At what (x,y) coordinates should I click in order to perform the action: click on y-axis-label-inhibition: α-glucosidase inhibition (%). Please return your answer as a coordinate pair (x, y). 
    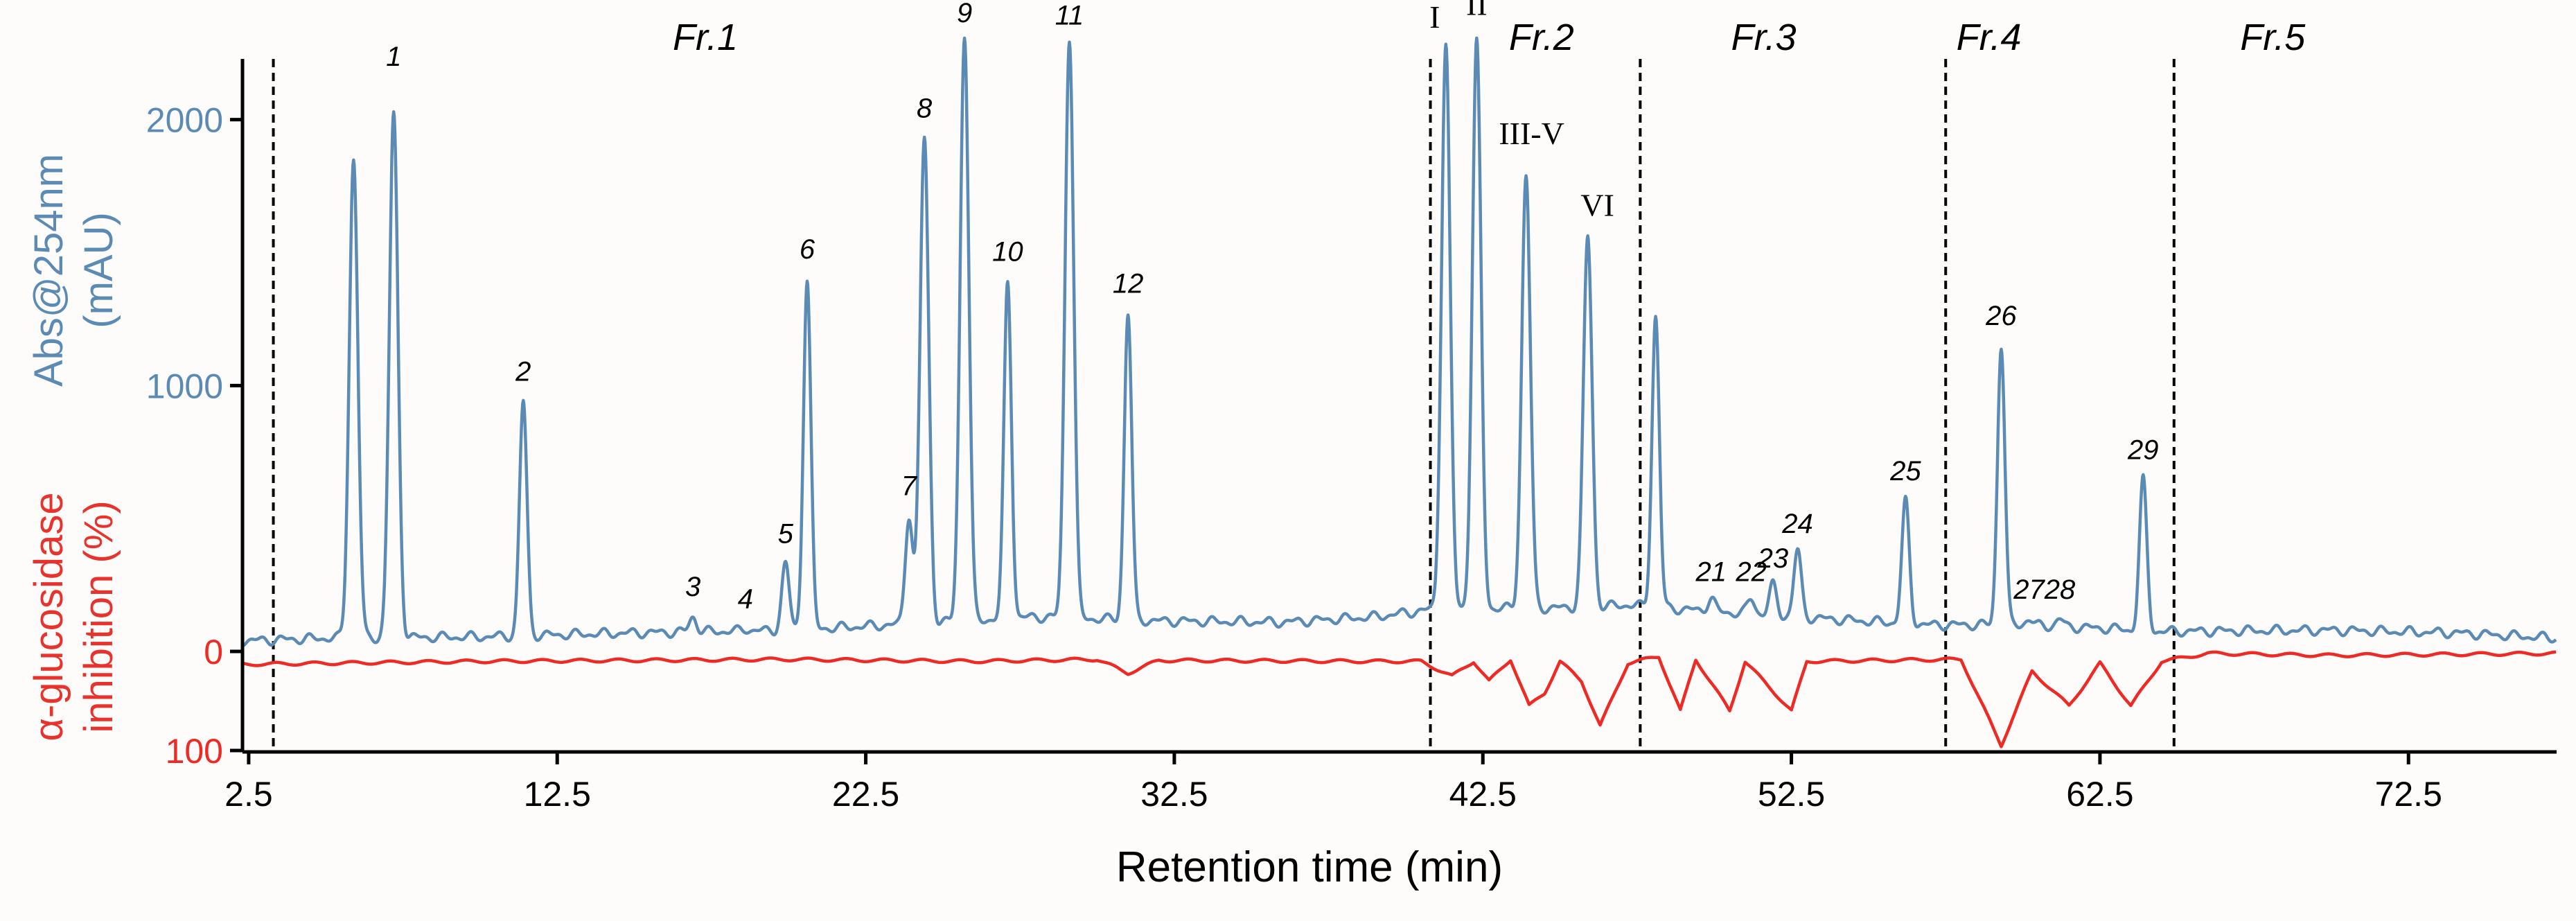
    Looking at the image, I should click on (73, 616).